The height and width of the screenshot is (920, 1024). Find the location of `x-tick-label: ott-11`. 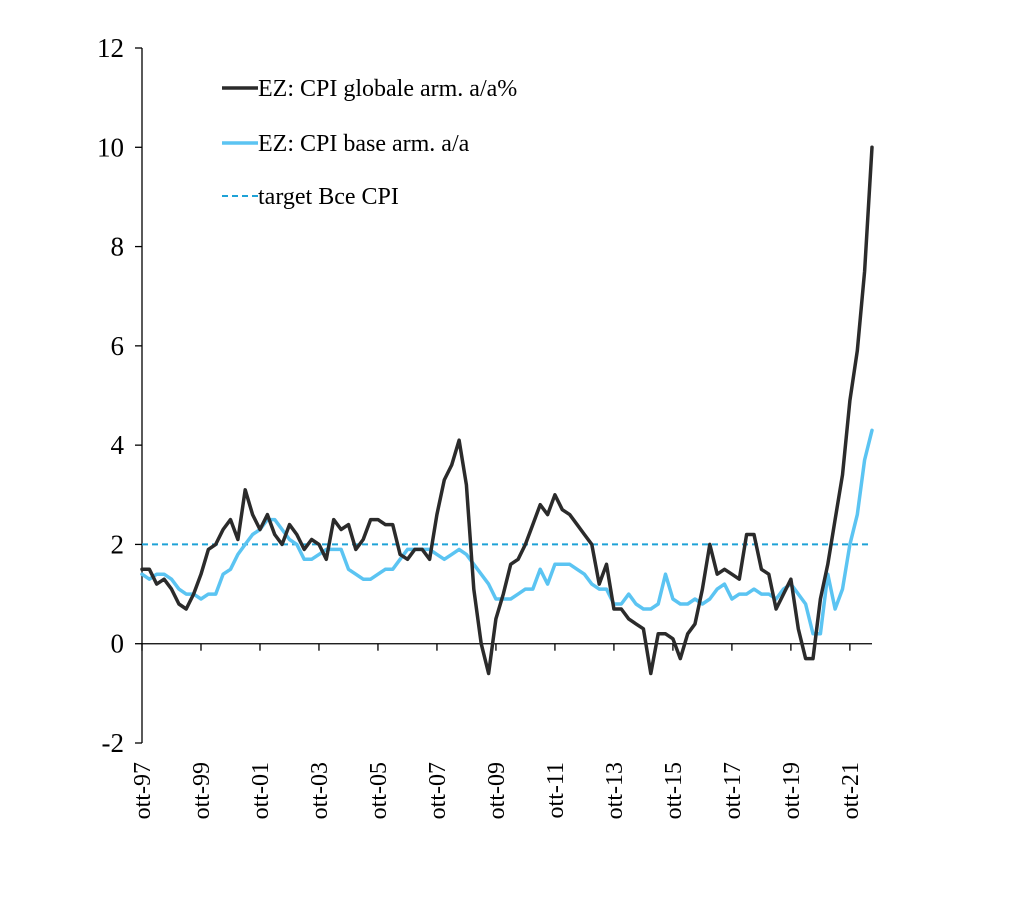

x-tick-label: ott-11 is located at coordinates (556, 790).